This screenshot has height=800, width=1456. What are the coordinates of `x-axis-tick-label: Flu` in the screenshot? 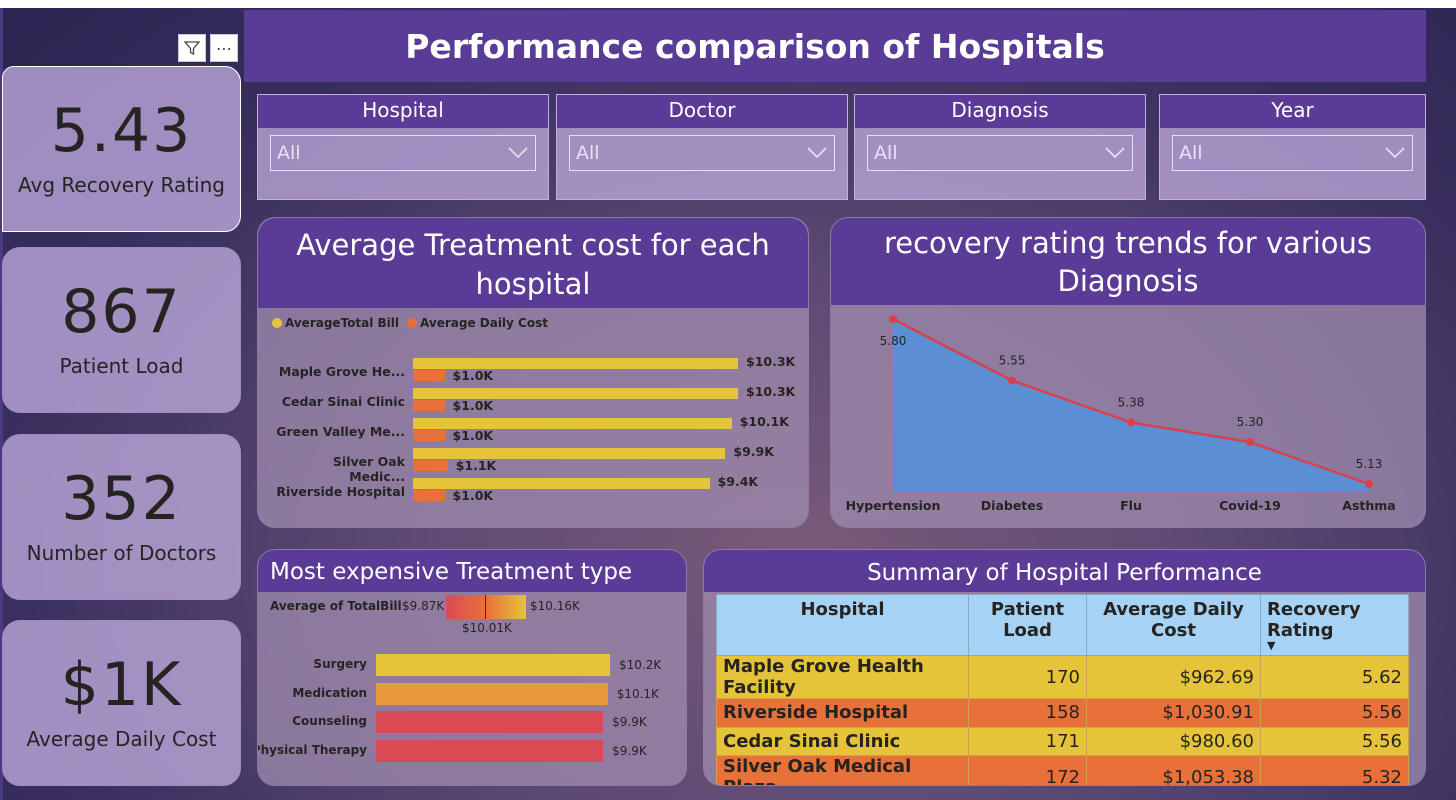 It's located at (1131, 505).